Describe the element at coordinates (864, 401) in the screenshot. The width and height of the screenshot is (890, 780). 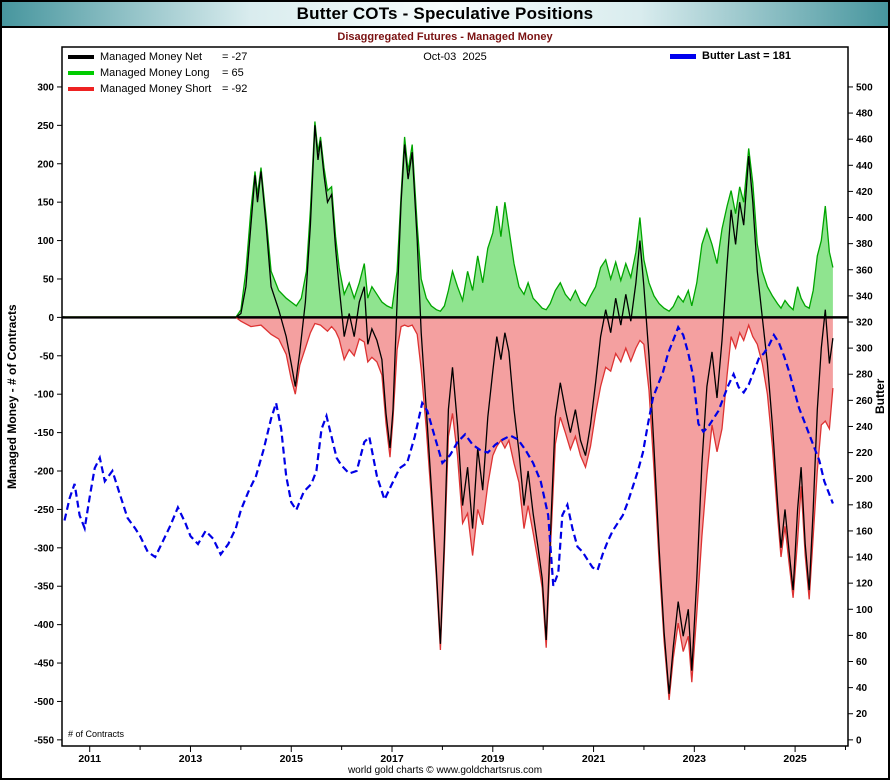
I see `svg-text: 260` at that location.